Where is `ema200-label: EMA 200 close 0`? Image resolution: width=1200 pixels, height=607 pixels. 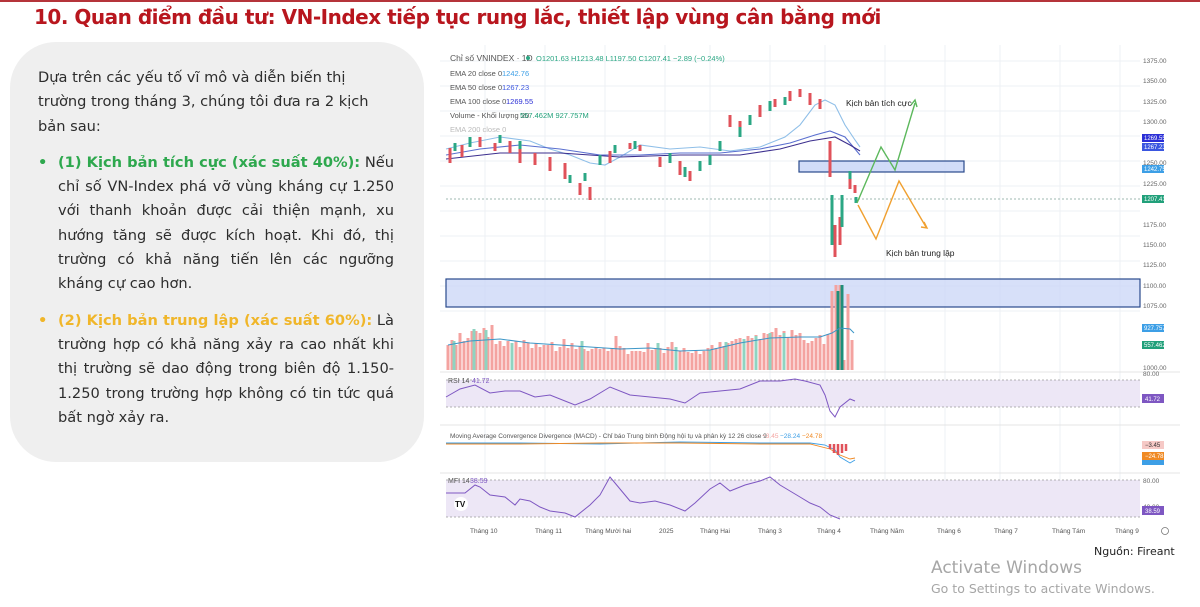 ema200-label: EMA 200 close 0 is located at coordinates (478, 129).